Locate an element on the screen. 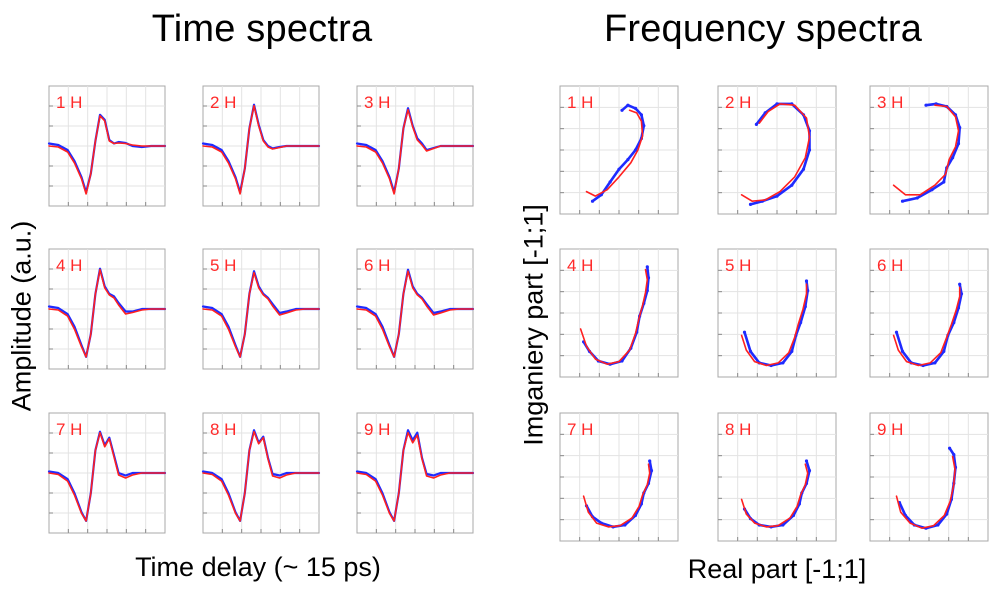 The width and height of the screenshot is (1000, 591). time-spectra-title: Time spectra is located at coordinates (262, 29).